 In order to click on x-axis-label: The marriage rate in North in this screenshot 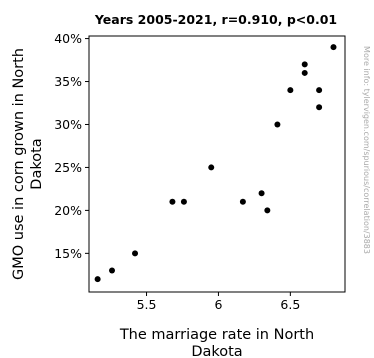, I will do `click(216, 335)`.